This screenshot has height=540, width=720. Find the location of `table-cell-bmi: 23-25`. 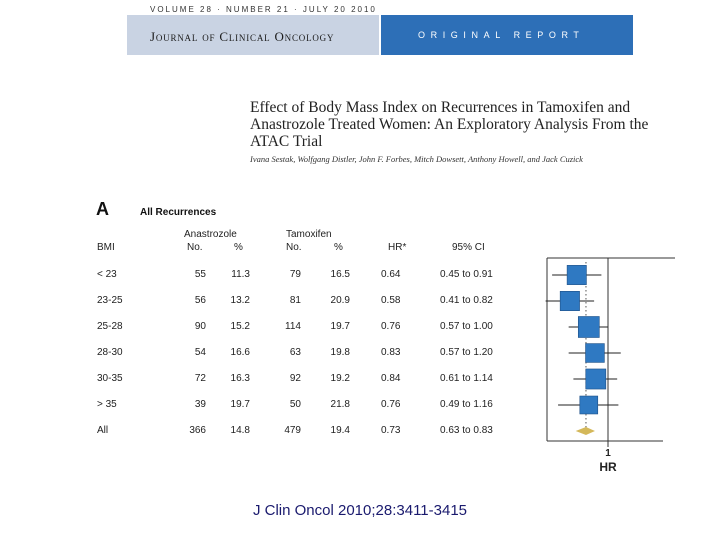

table-cell-bmi: 23-25 is located at coordinates (110, 300).